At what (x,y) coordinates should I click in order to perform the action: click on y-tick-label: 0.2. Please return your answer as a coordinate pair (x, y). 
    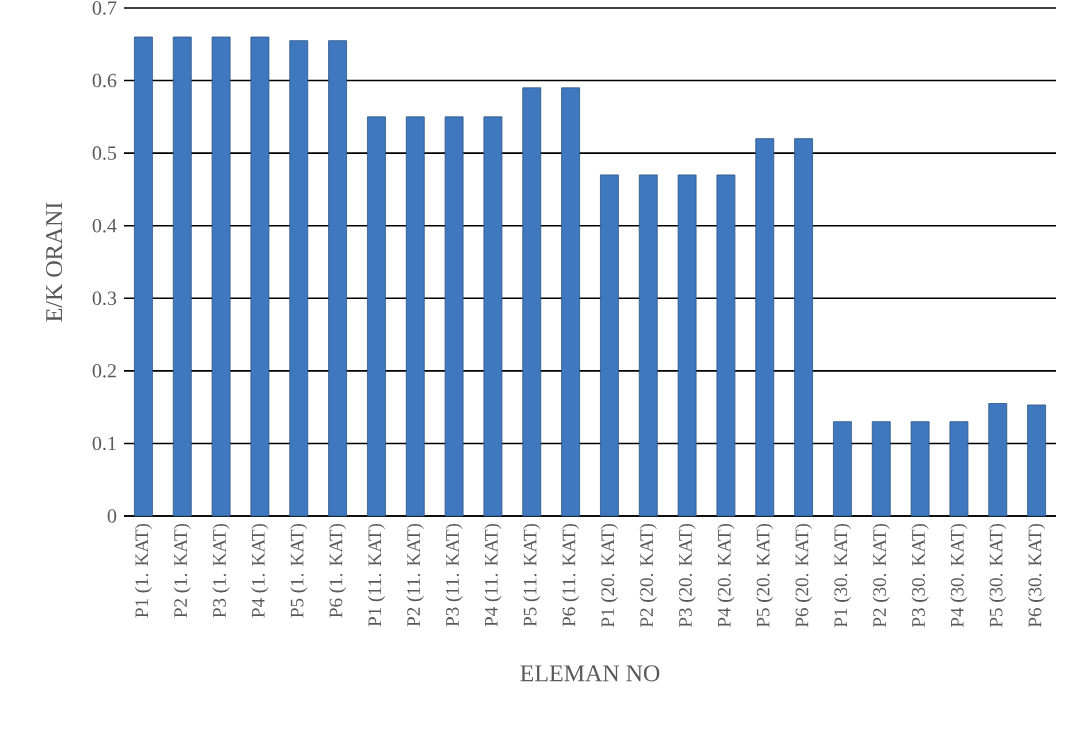
    Looking at the image, I should click on (104, 371).